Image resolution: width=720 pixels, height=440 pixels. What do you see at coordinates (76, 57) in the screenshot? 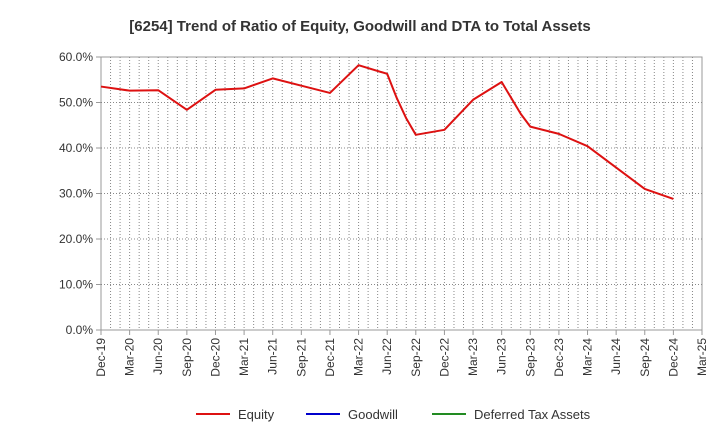
I see `y-tick-label: 60.0%` at bounding box center [76, 57].